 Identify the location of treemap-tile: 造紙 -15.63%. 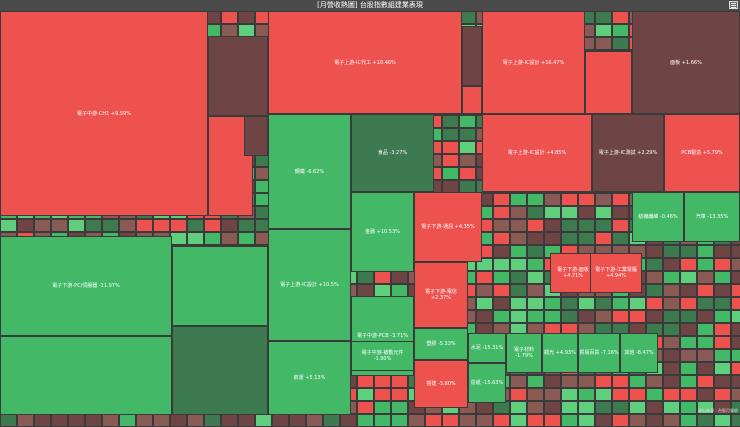
(487, 383).